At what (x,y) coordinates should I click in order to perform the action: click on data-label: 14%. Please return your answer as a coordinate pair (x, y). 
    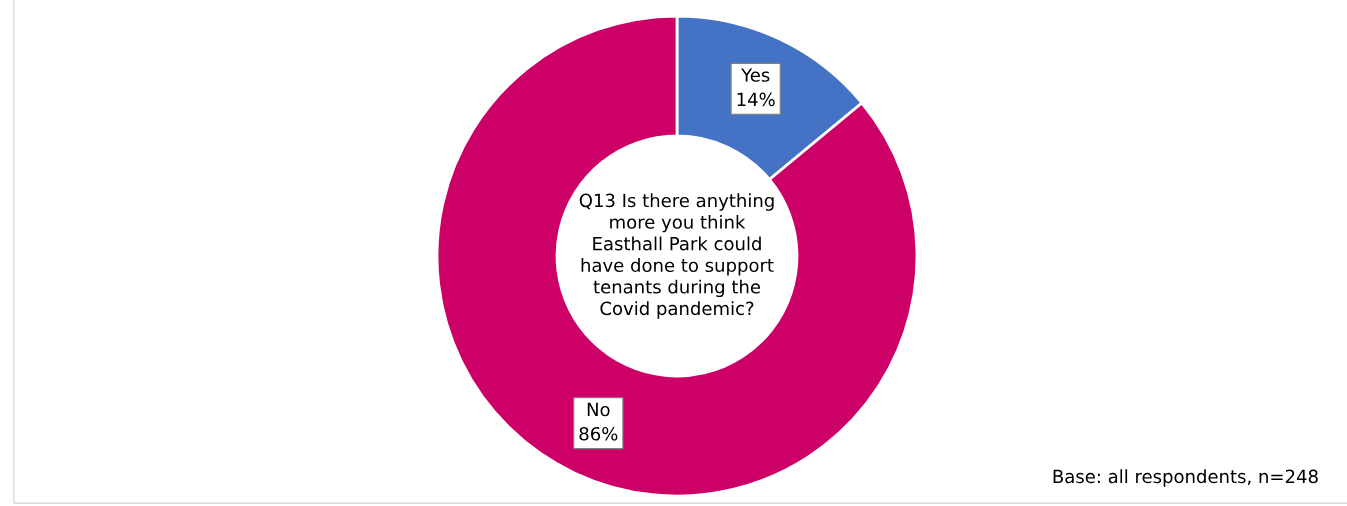
    Looking at the image, I should click on (756, 99).